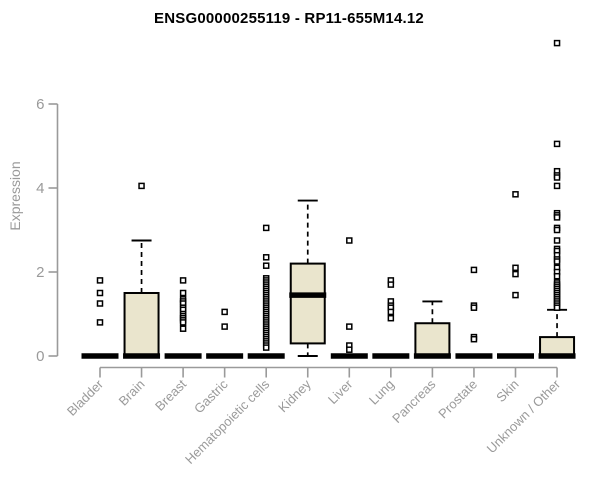 This screenshot has height=500, width=600. Describe the element at coordinates (507, 391) in the screenshot. I see `x-tick-label: Skin` at that location.